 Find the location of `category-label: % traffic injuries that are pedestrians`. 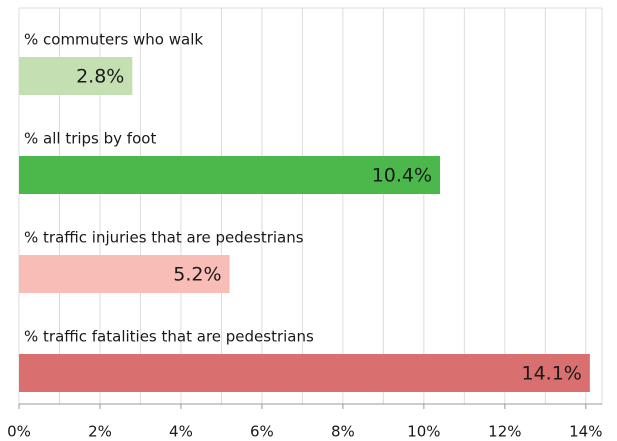

category-label: % traffic injuries that are pedestrians is located at coordinates (164, 238).